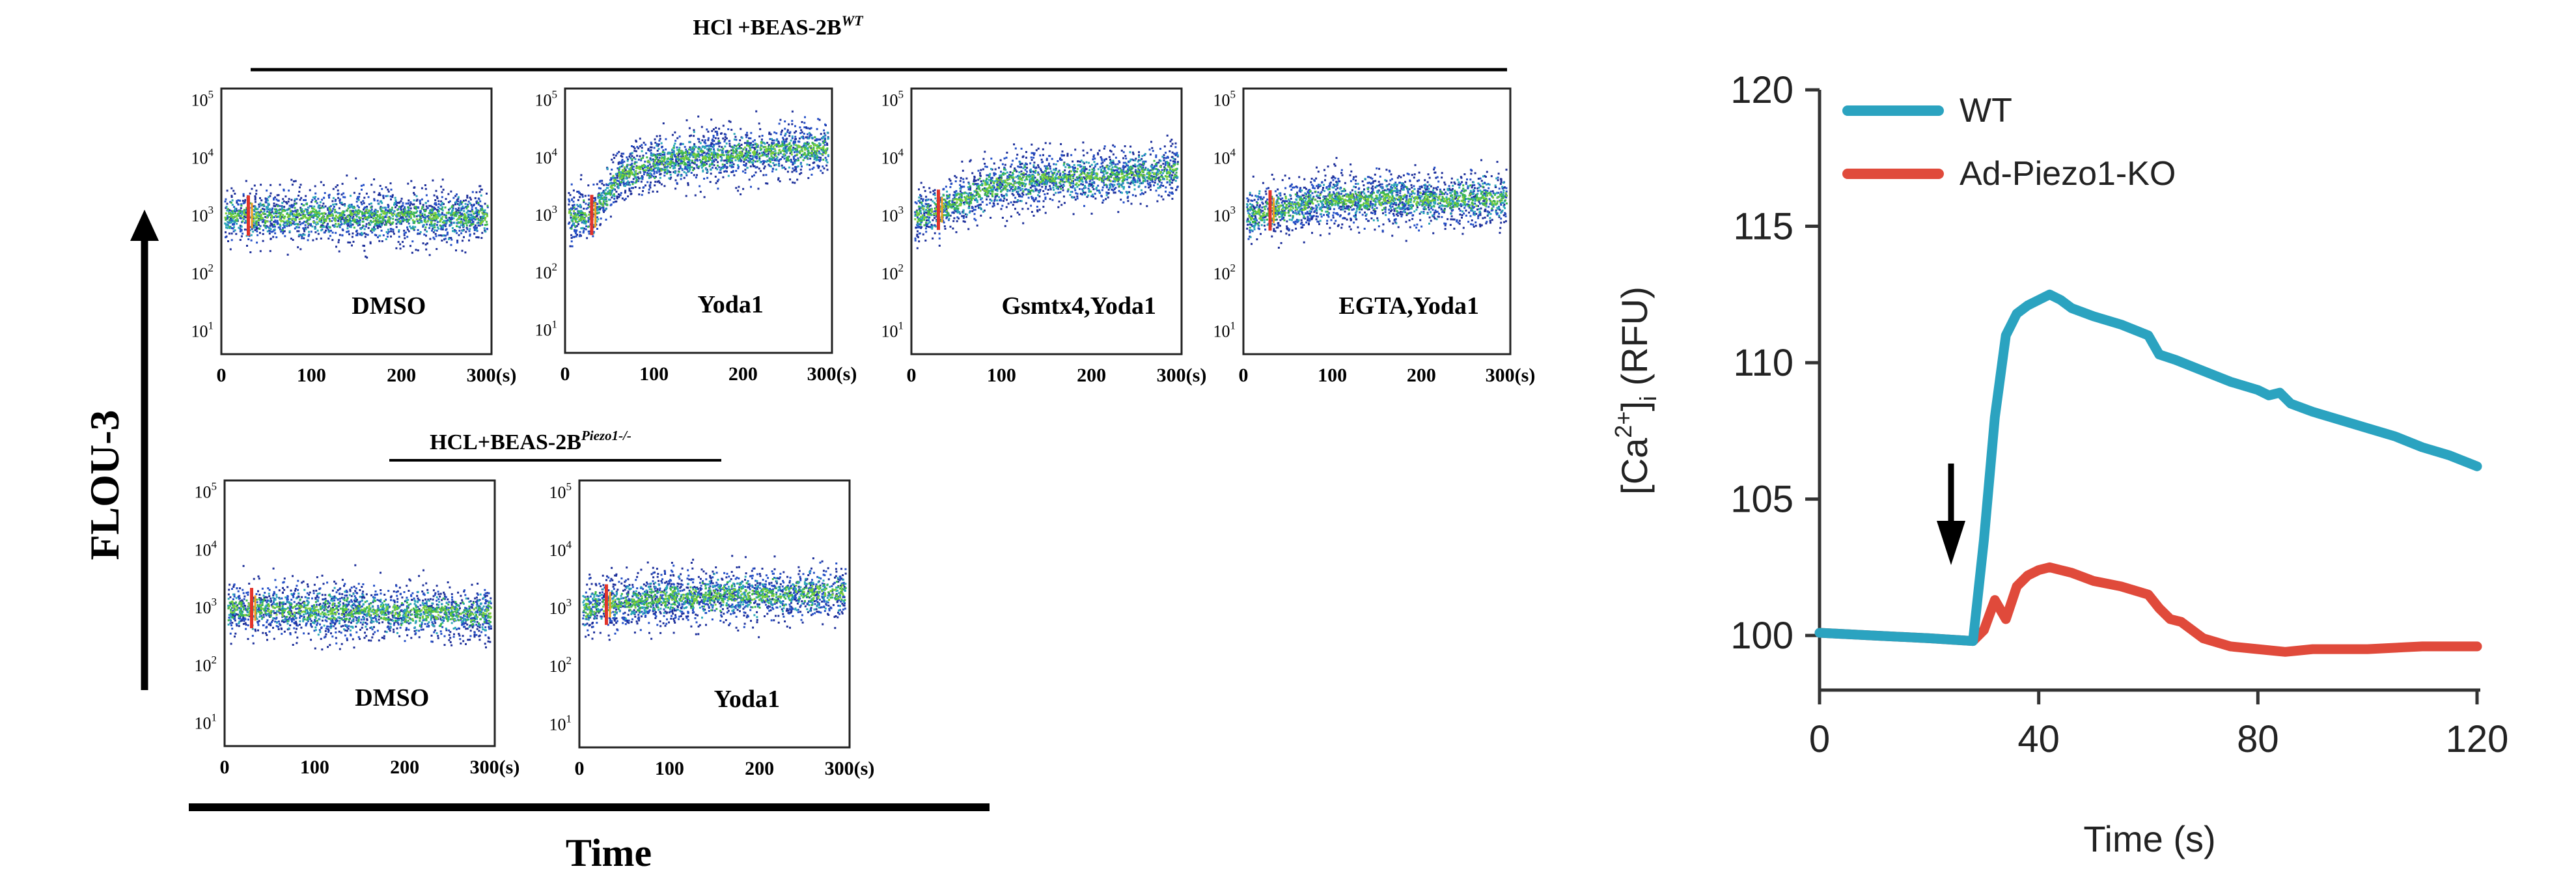  Describe the element at coordinates (1408, 306) in the screenshot. I see `flow-panel-label: EGTA,Yoda1` at that location.